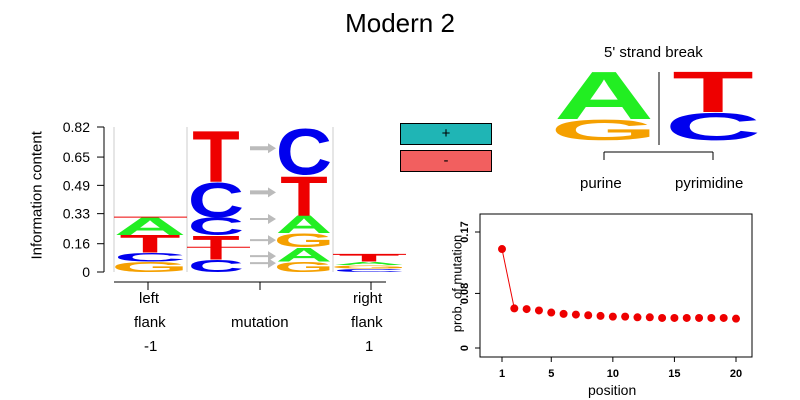 This screenshot has width=800, height=400. Describe the element at coordinates (653, 52) in the screenshot. I see `strand-break-title: 5' strand break` at that location.